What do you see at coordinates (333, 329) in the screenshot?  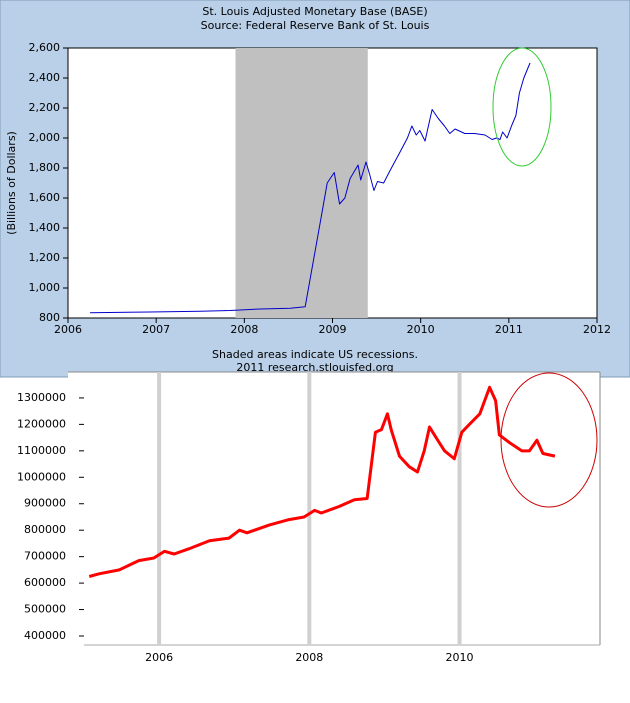 I see `x-tick-label: 2009` at bounding box center [333, 329].